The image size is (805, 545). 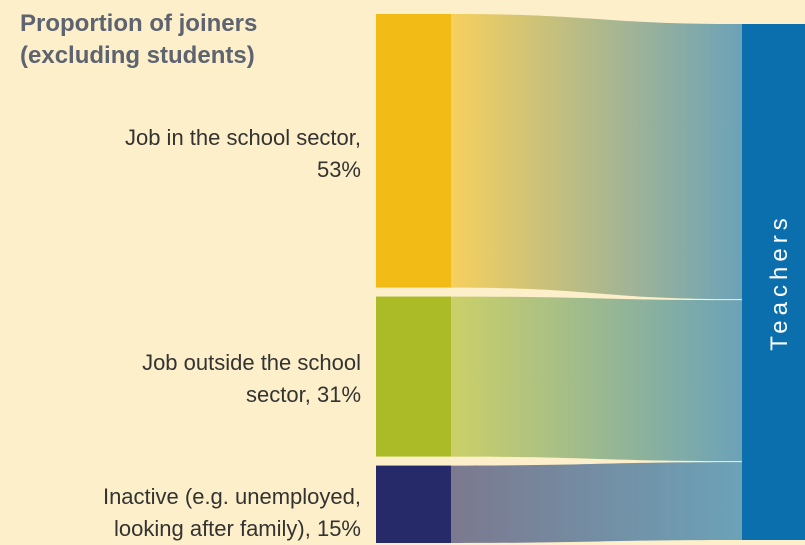 What do you see at coordinates (196, 154) in the screenshot?
I see `source-label-school-sector: Job in the school sector, 53%` at bounding box center [196, 154].